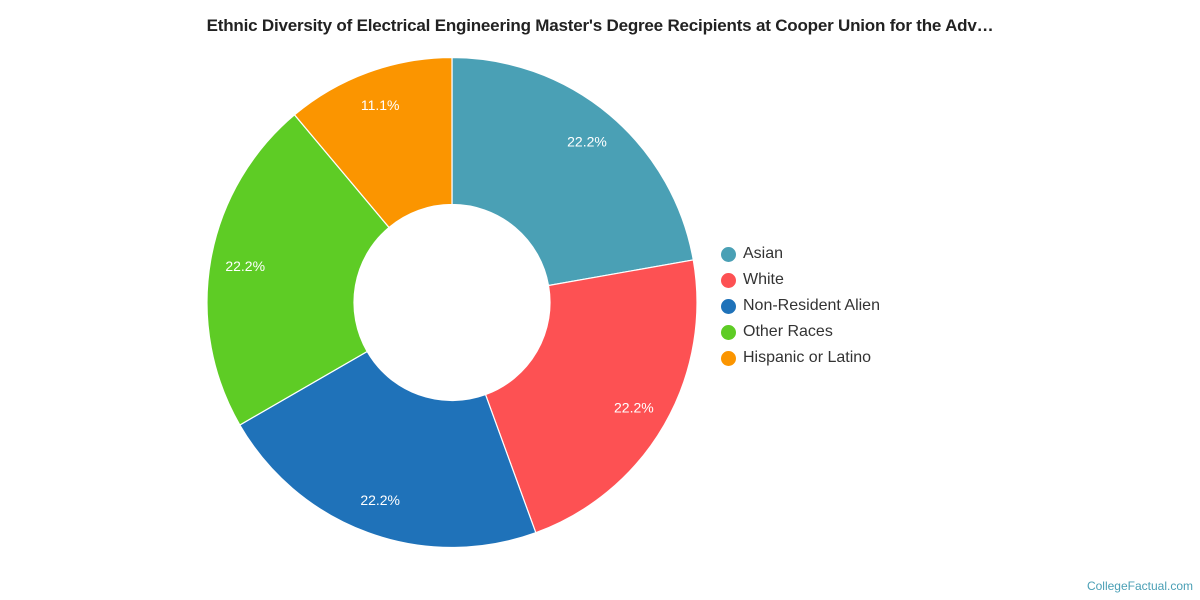 The height and width of the screenshot is (600, 1200). Describe the element at coordinates (1139, 586) in the screenshot. I see `credit-link: CollegeFactual.com` at that location.